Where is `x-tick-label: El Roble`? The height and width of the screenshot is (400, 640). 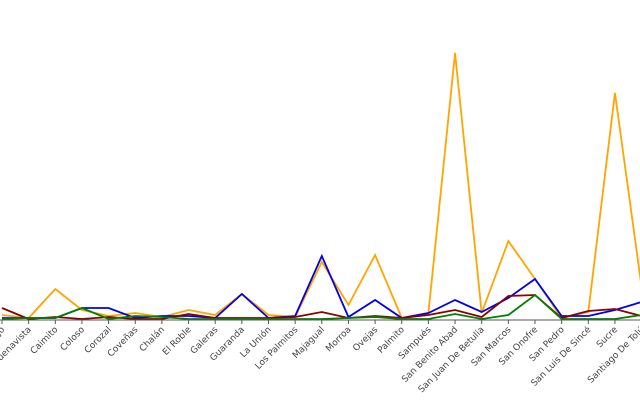
x-tick-label: El Roble is located at coordinates (177, 341).